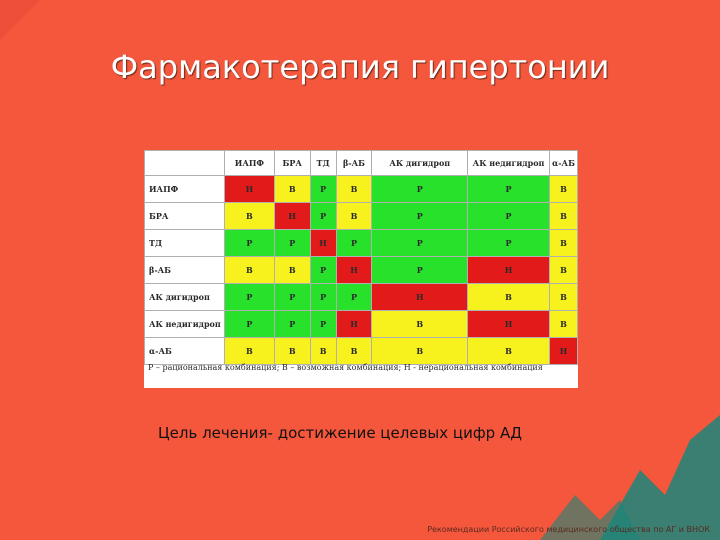 The width and height of the screenshot is (720, 540). I want to click on table-row: α-АБ В В В В В В Н, so click(361, 351).